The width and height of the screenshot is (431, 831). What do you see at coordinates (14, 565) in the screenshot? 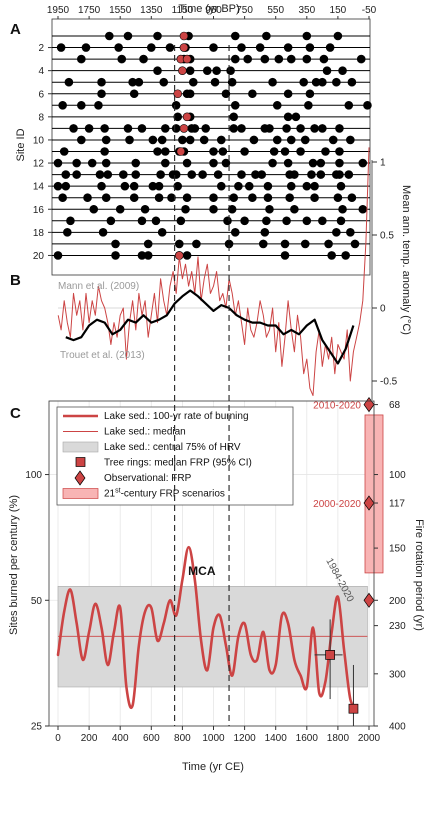
I see `panel-c-ylabel: Sites burned per century (%)` at bounding box center [14, 565].